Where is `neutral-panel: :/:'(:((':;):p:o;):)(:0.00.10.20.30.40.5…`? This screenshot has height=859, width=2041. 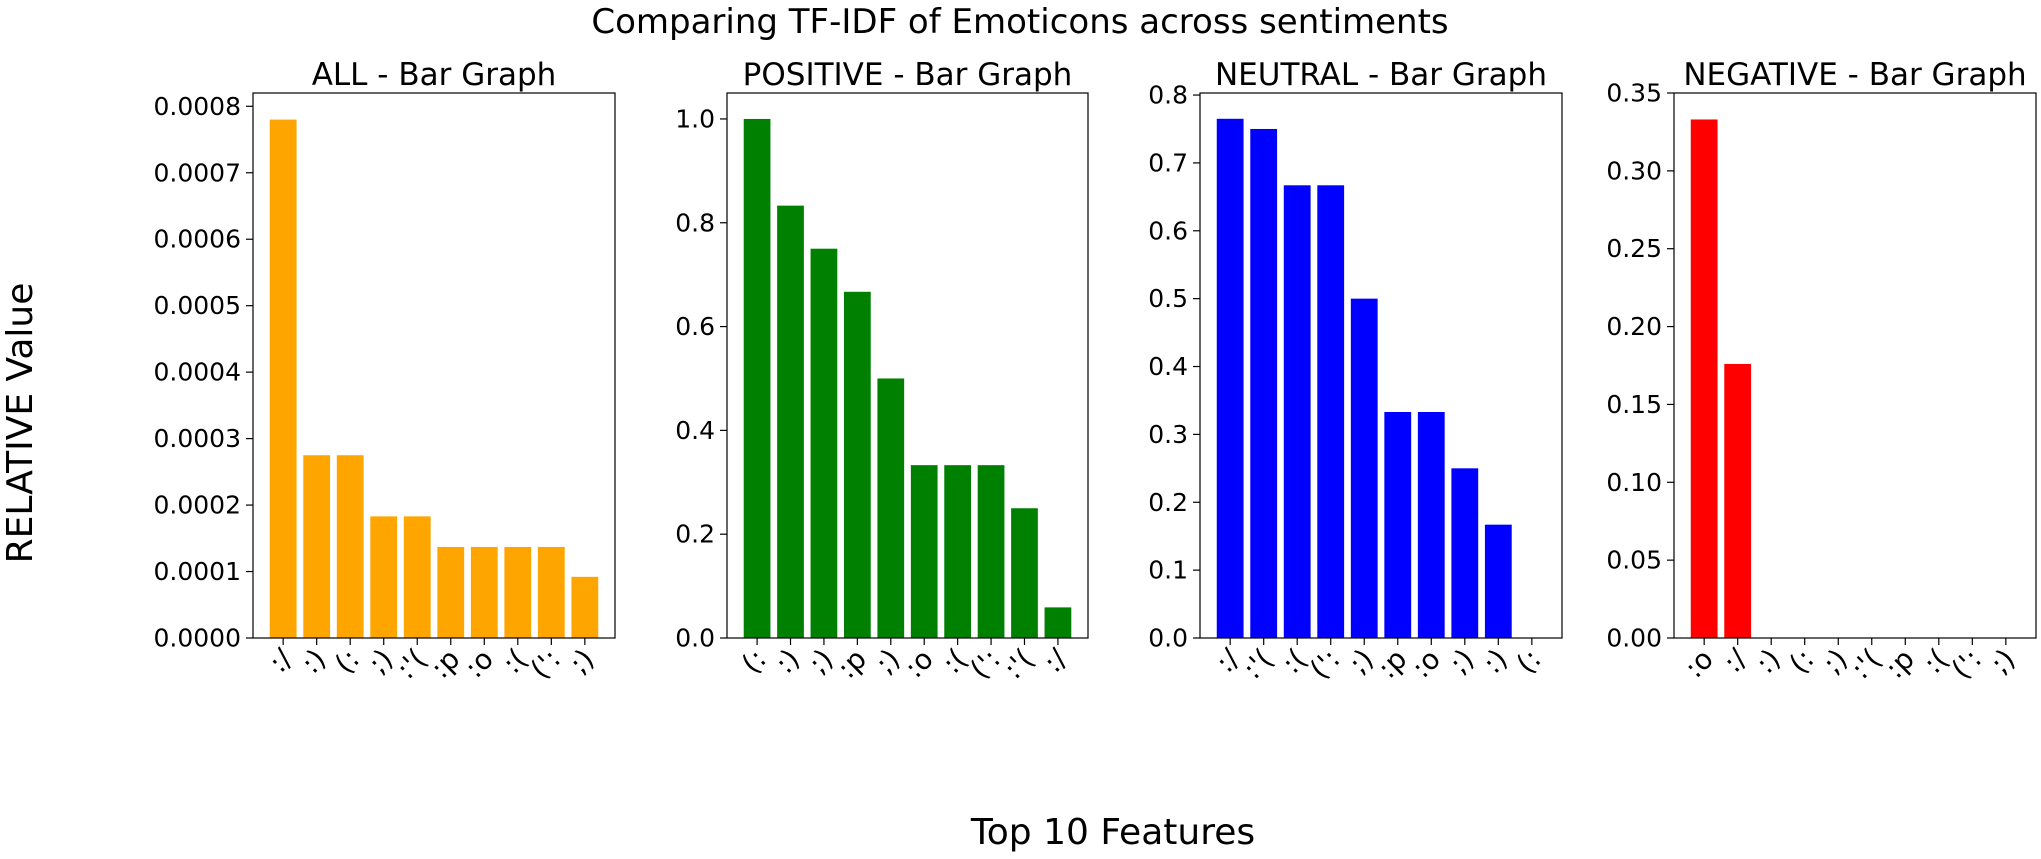
neutral-panel: :/:'(:((':;):p:o;):)(:0.00.10.20.30.40.5… is located at coordinates (1355, 371).